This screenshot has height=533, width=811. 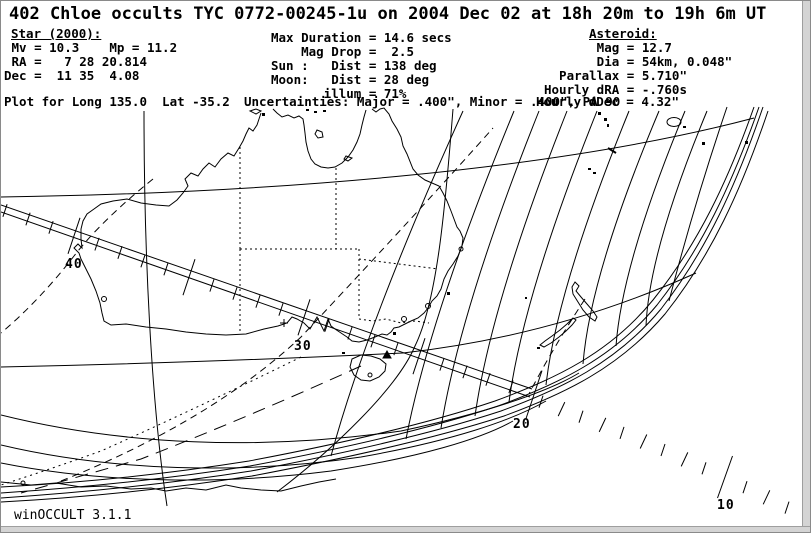 What do you see at coordinates (584, 301) in the screenshot?
I see `coastline-nz-north` at bounding box center [584, 301].